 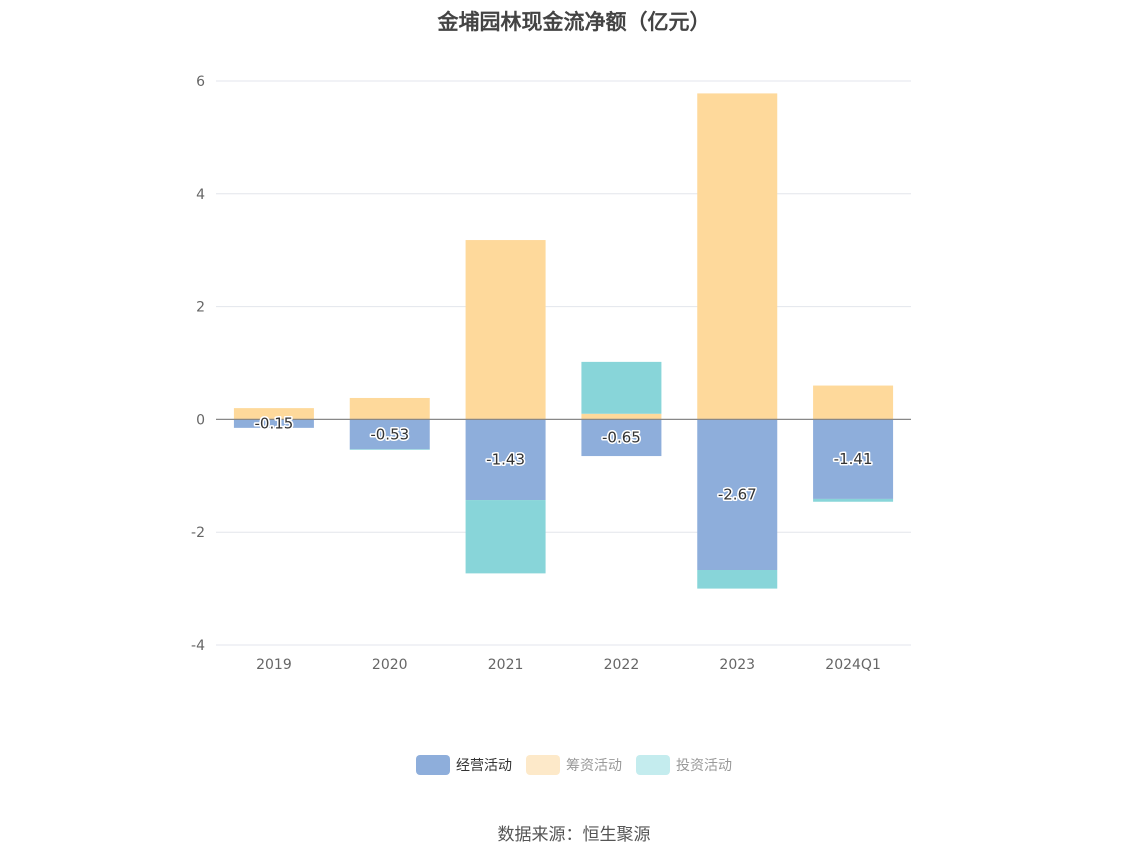 I want to click on x-tick-label: 2024Q1, so click(x=853, y=665).